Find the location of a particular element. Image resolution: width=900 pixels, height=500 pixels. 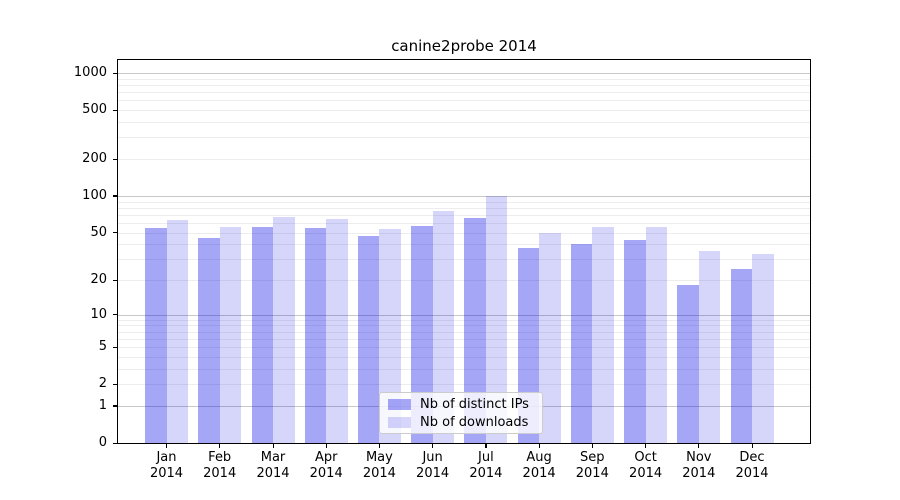

legend: Nb of distinct IPs Nb of downloads is located at coordinates (461, 413).